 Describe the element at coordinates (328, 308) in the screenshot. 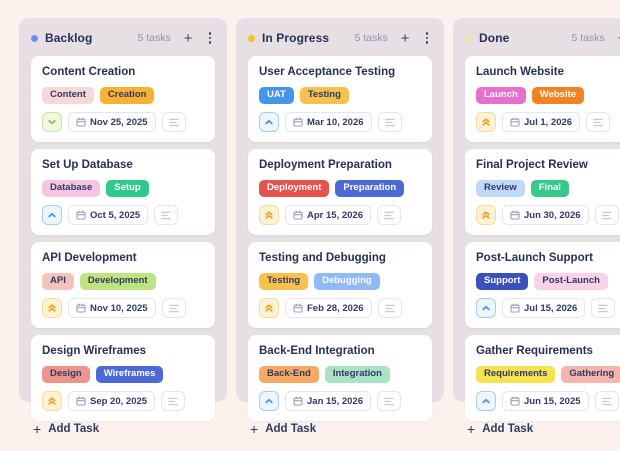

I see `due-date-chip: Feb 28, 2026` at that location.